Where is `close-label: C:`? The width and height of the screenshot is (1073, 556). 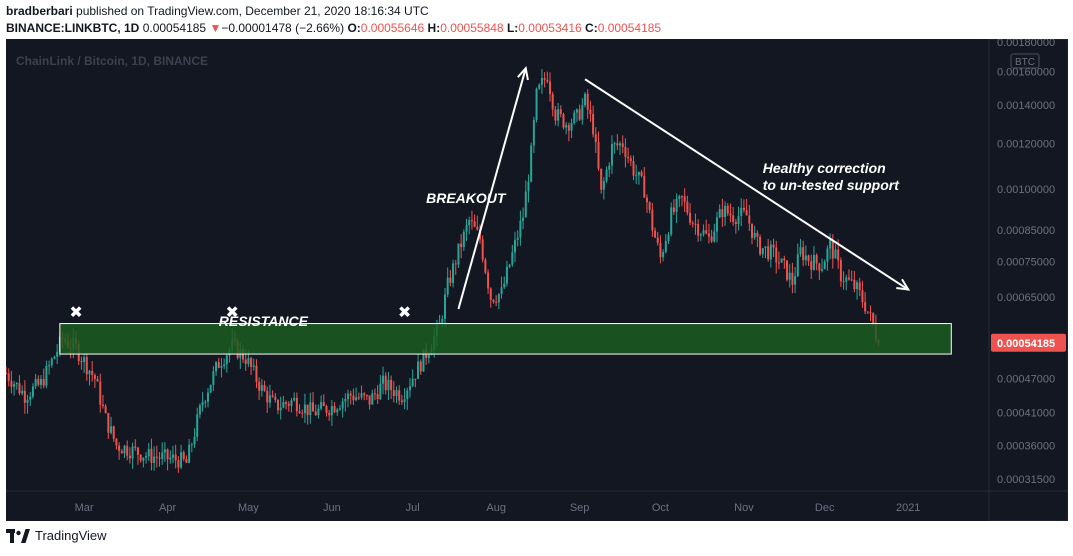
close-label: C: is located at coordinates (591, 28).